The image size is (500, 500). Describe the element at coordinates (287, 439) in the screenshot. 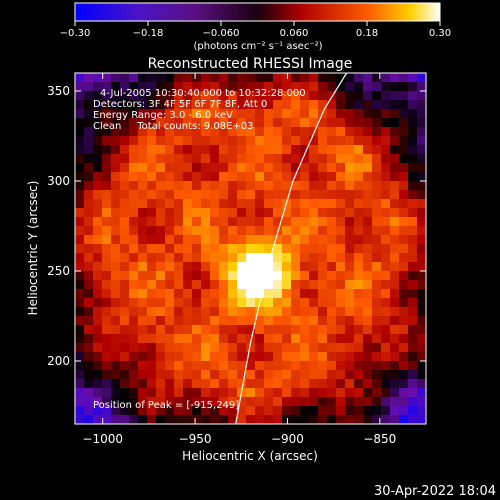

I see `x-tick-label: −900` at that location.